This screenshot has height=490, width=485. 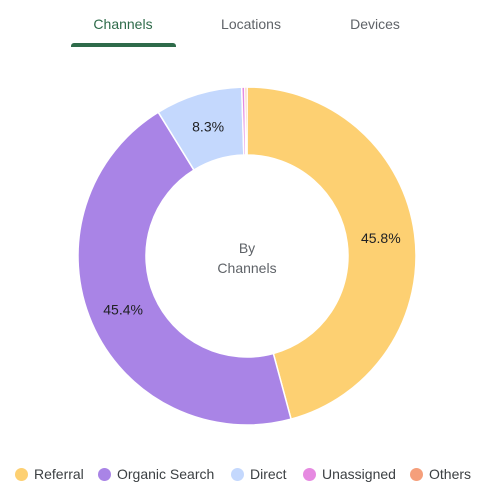 What do you see at coordinates (268, 474) in the screenshot?
I see `legend-label-direct: Direct` at bounding box center [268, 474].